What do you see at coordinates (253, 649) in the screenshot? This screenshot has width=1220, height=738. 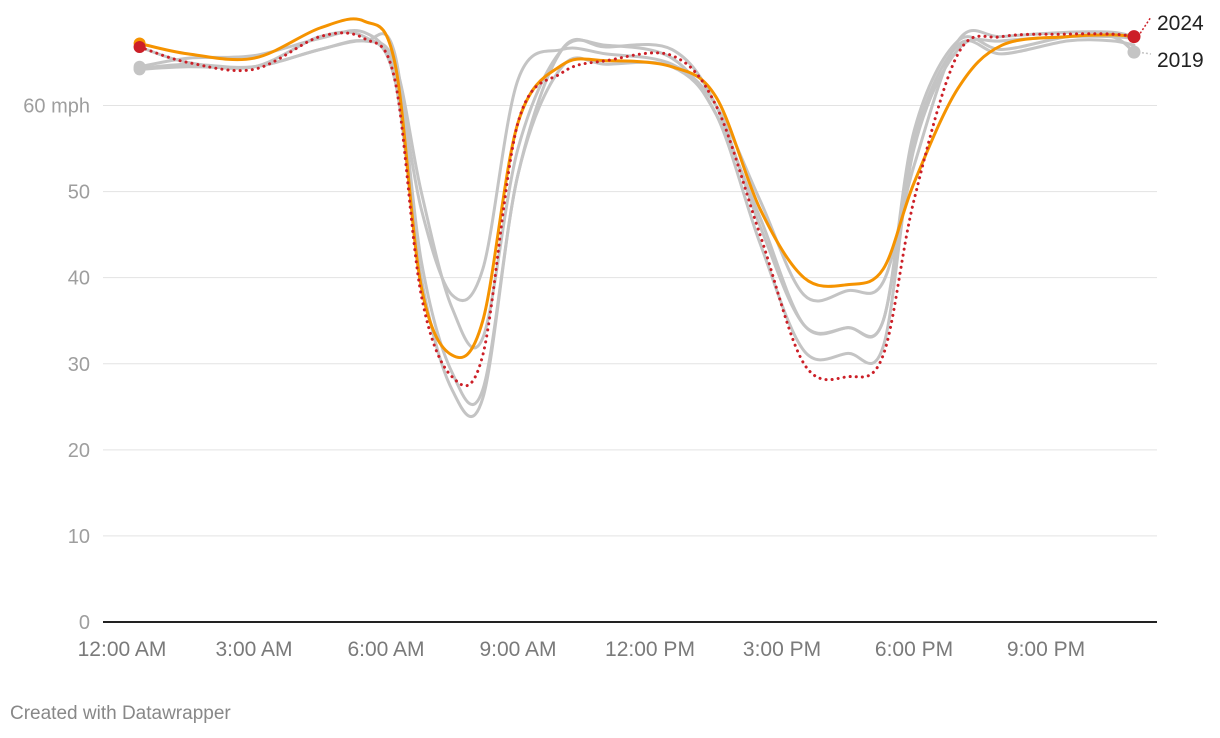 I see `x-tick-label: 3:00 AM` at bounding box center [253, 649].